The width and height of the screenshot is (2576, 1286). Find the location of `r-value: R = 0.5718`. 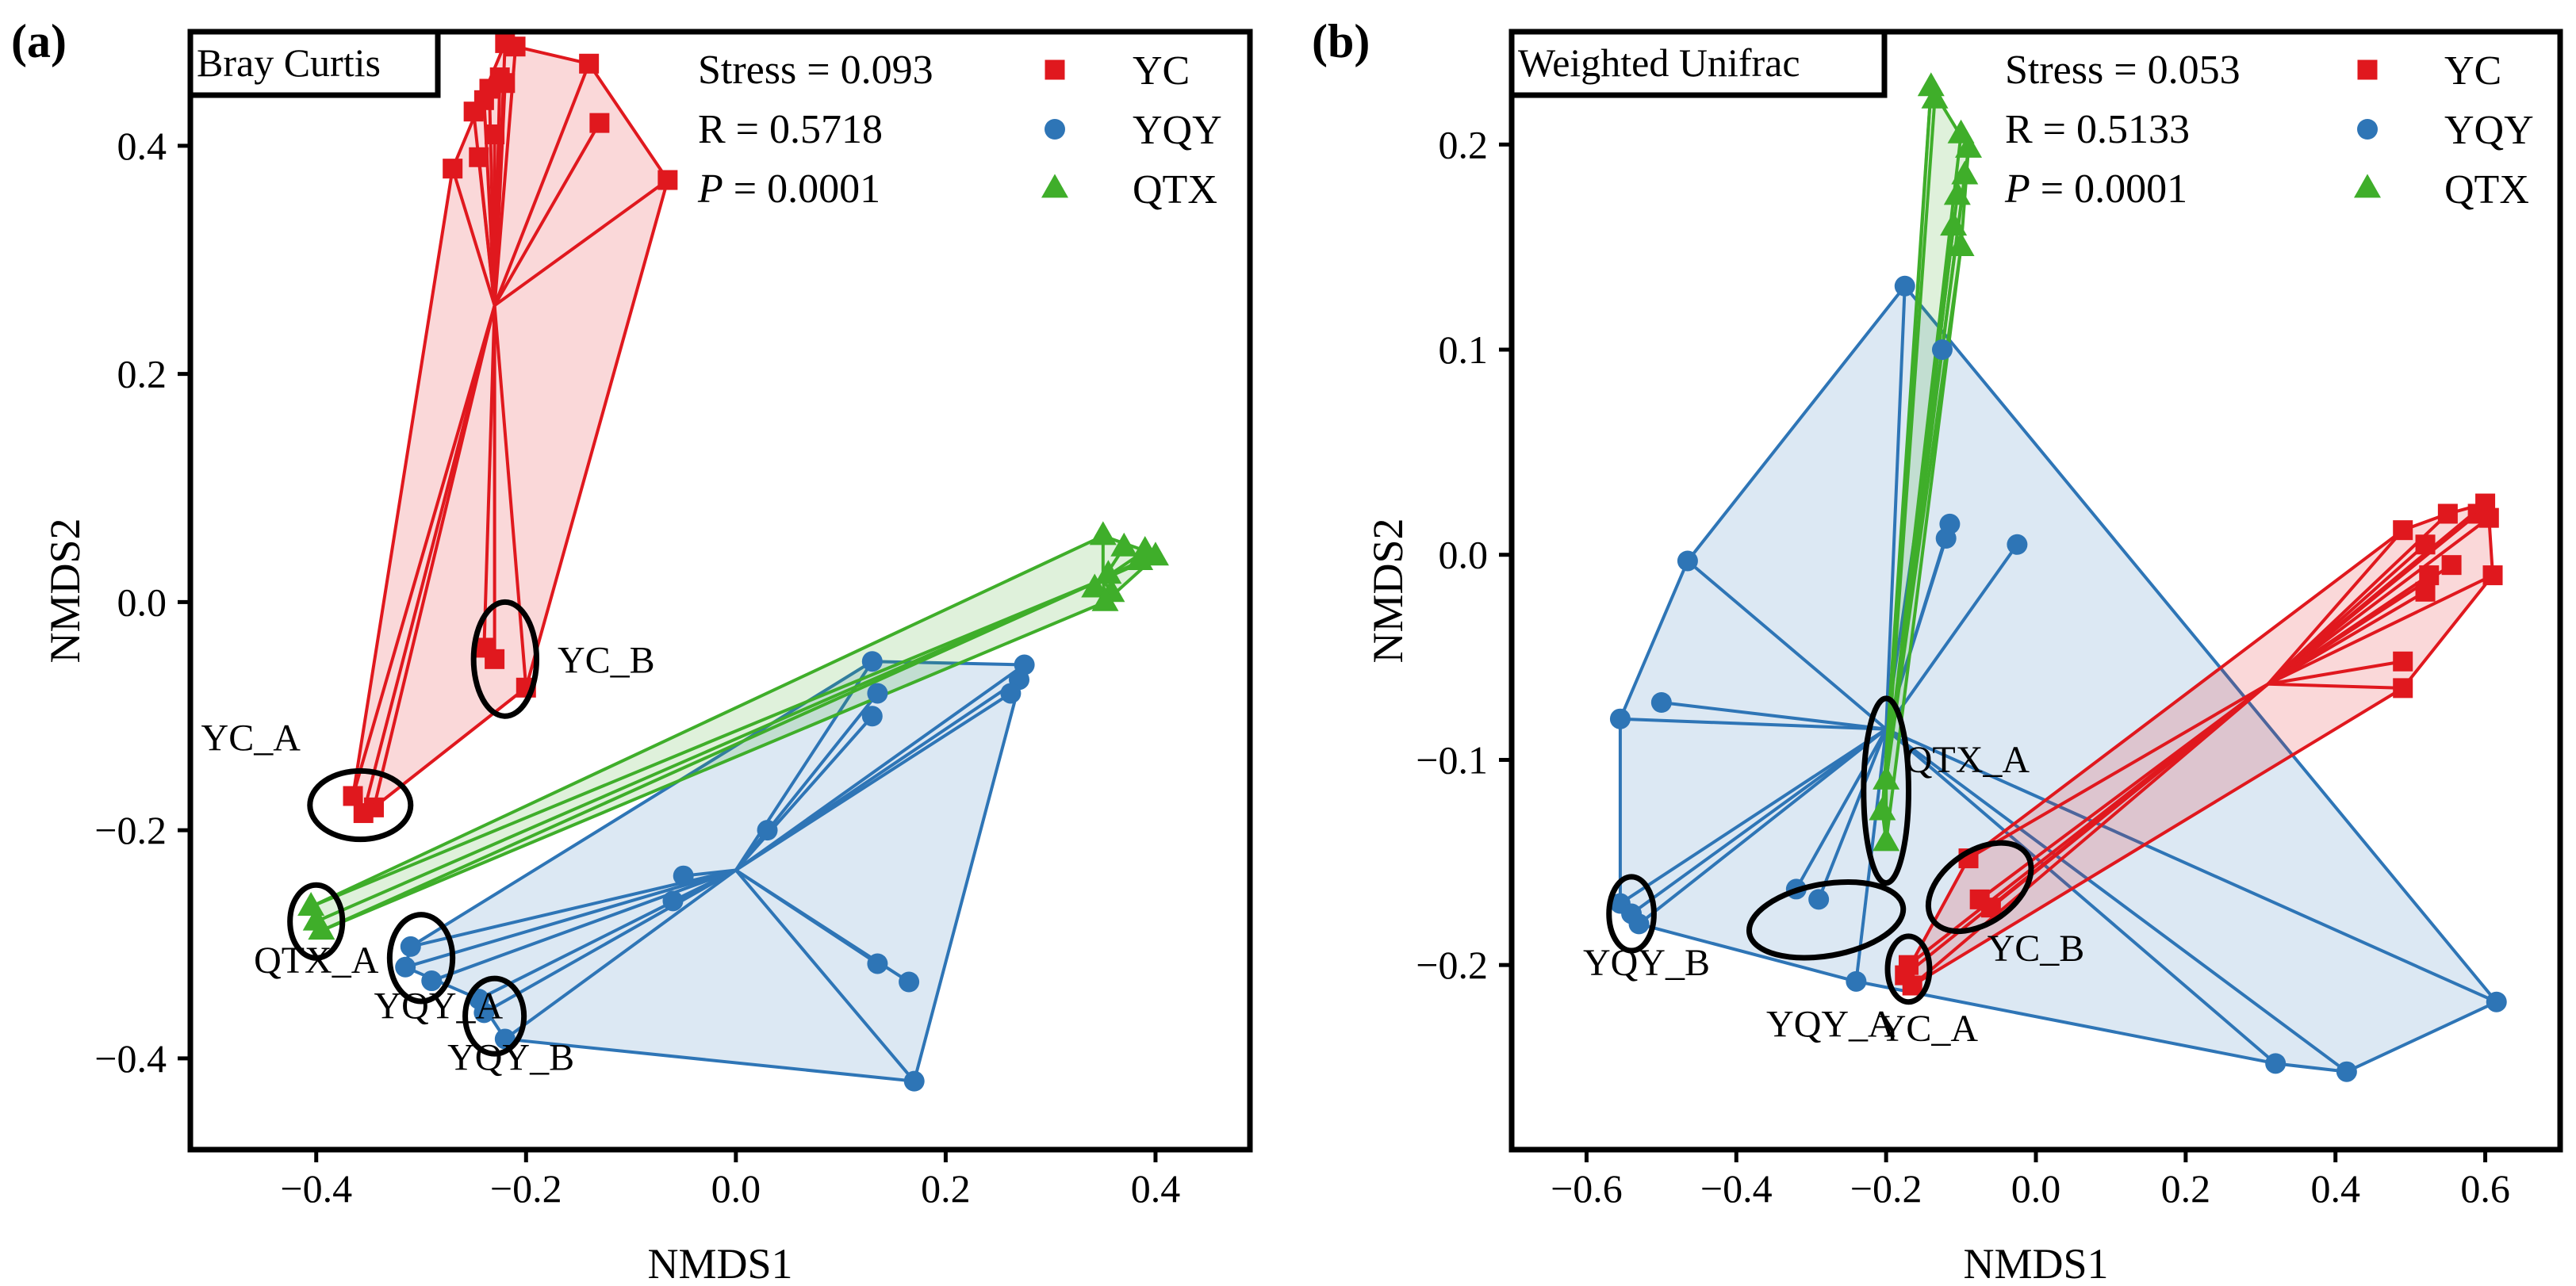

r-value: R = 0.5718 is located at coordinates (791, 129).